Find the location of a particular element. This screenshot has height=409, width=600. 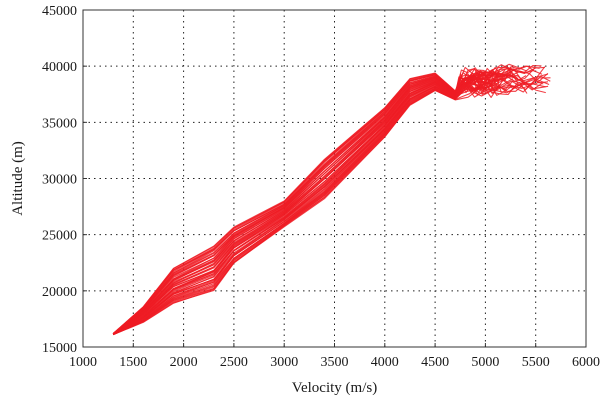

x-tick-label: 3500 is located at coordinates (335, 362).